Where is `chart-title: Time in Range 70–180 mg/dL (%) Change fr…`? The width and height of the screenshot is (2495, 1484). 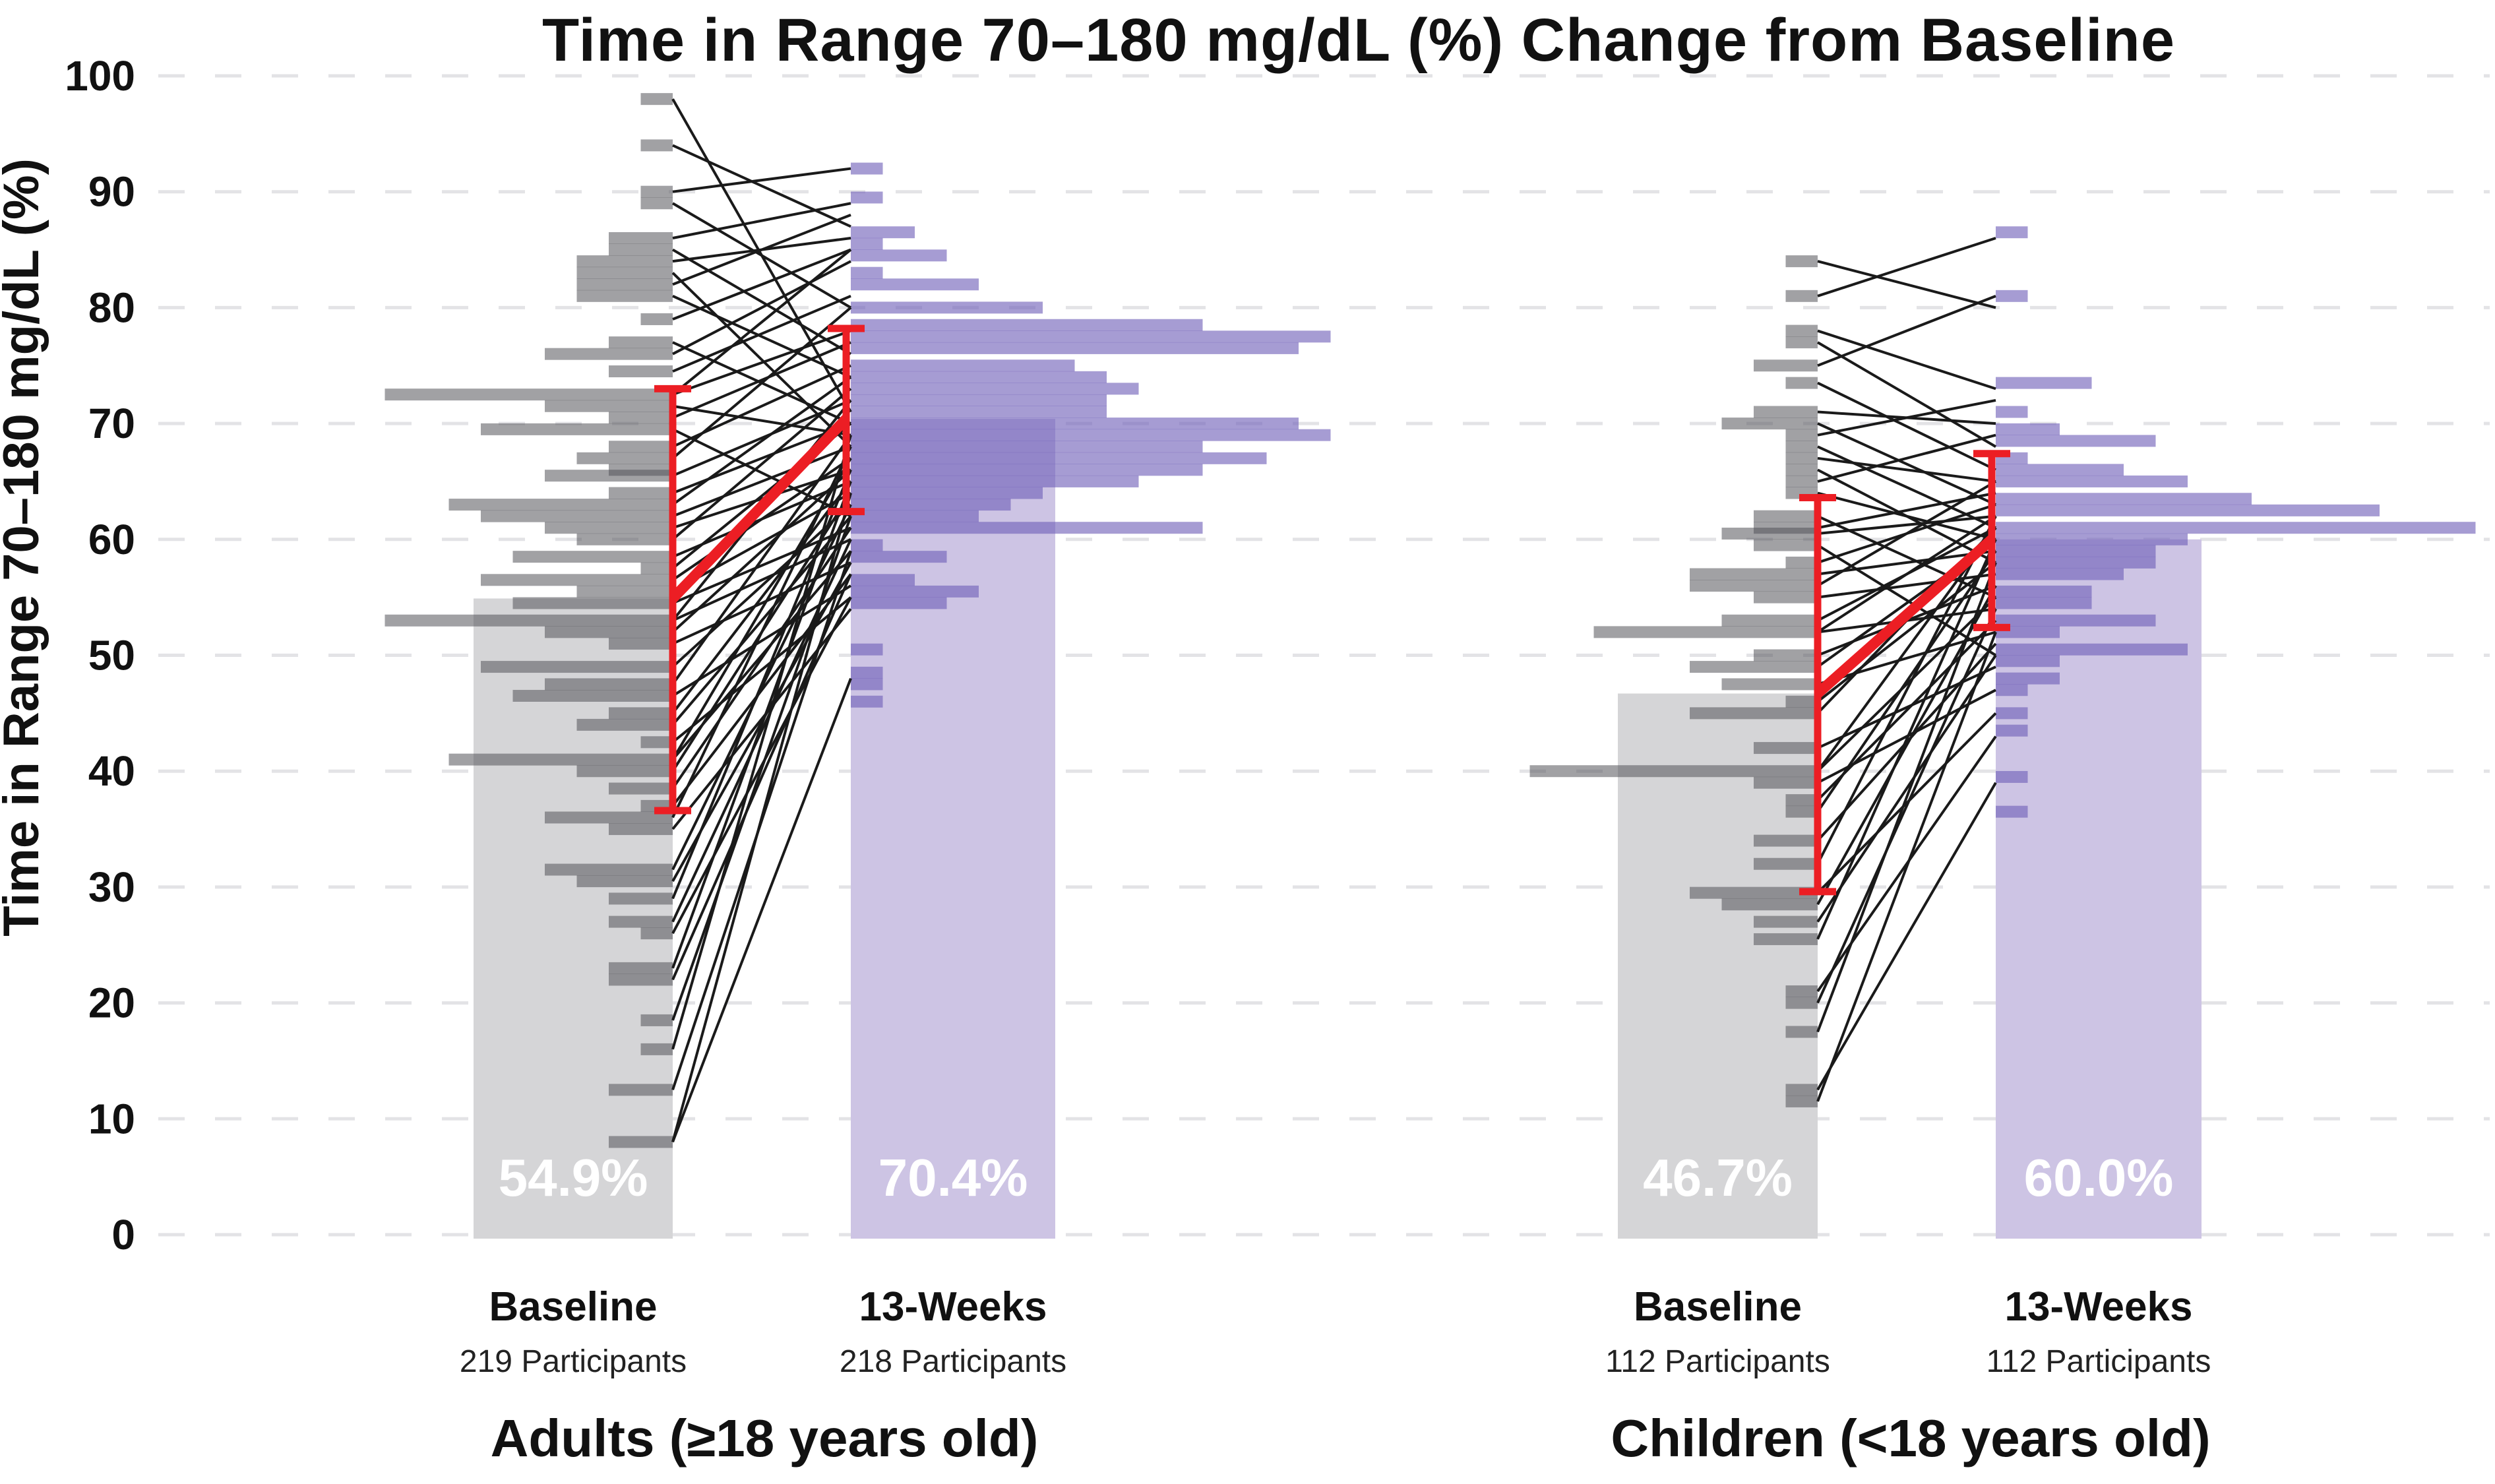
chart-title: Time in Range 70–180 mg/dL (%) Change fr… is located at coordinates (1358, 40).